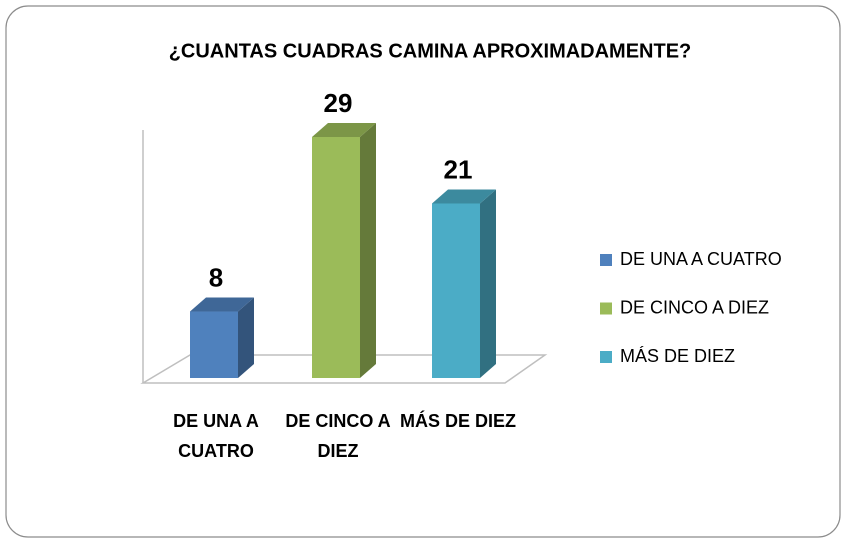 The height and width of the screenshot is (541, 844). What do you see at coordinates (216, 436) in the screenshot?
I see `x-tick-label: DE UNA A CUATRO` at bounding box center [216, 436].